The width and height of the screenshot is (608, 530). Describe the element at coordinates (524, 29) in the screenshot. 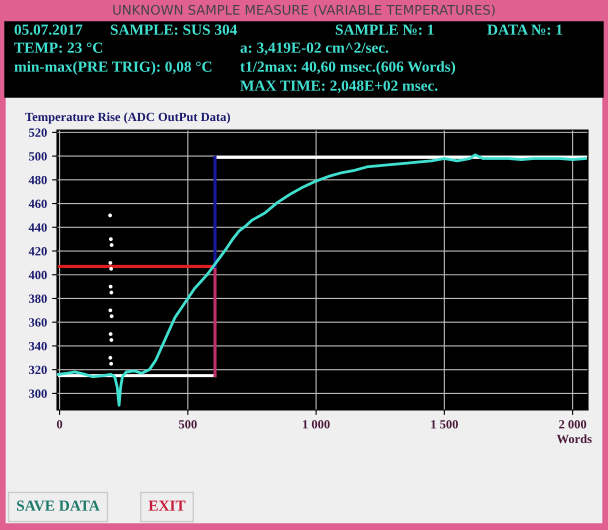

I see `text: DATA №: 1` at that location.